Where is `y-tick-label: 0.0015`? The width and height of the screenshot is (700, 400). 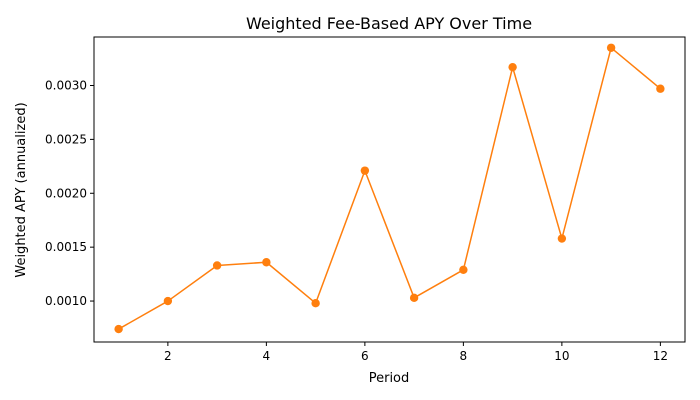
y-tick-label: 0.0015 is located at coordinates (66, 247).